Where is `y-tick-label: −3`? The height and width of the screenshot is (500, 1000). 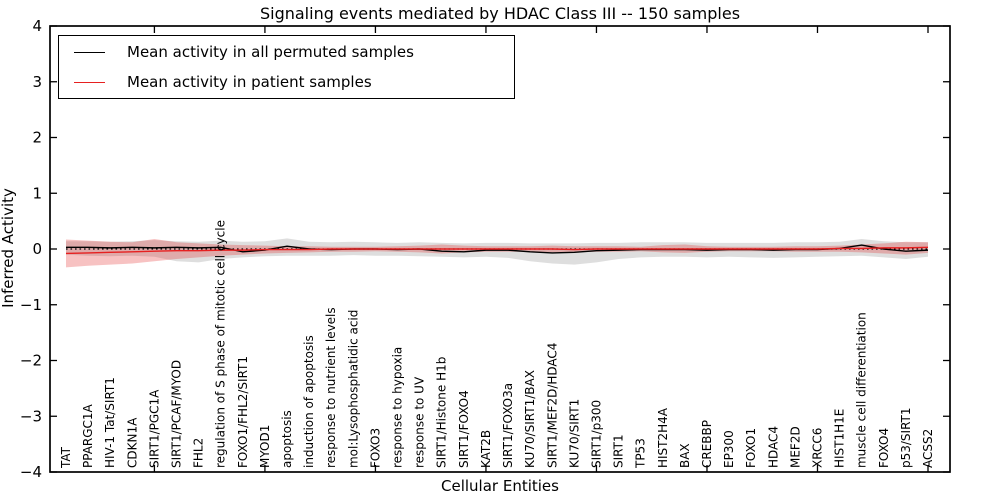
y-tick-label: −3 is located at coordinates (31, 416).